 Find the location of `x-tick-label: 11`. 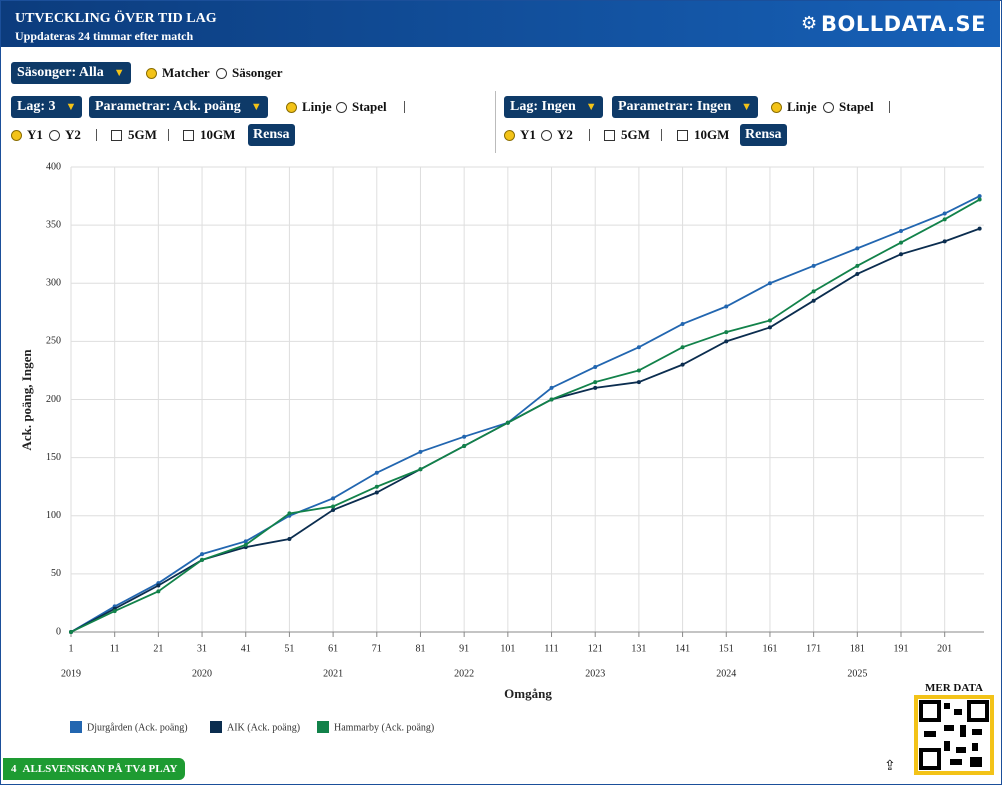

x-tick-label: 11 is located at coordinates (115, 648).